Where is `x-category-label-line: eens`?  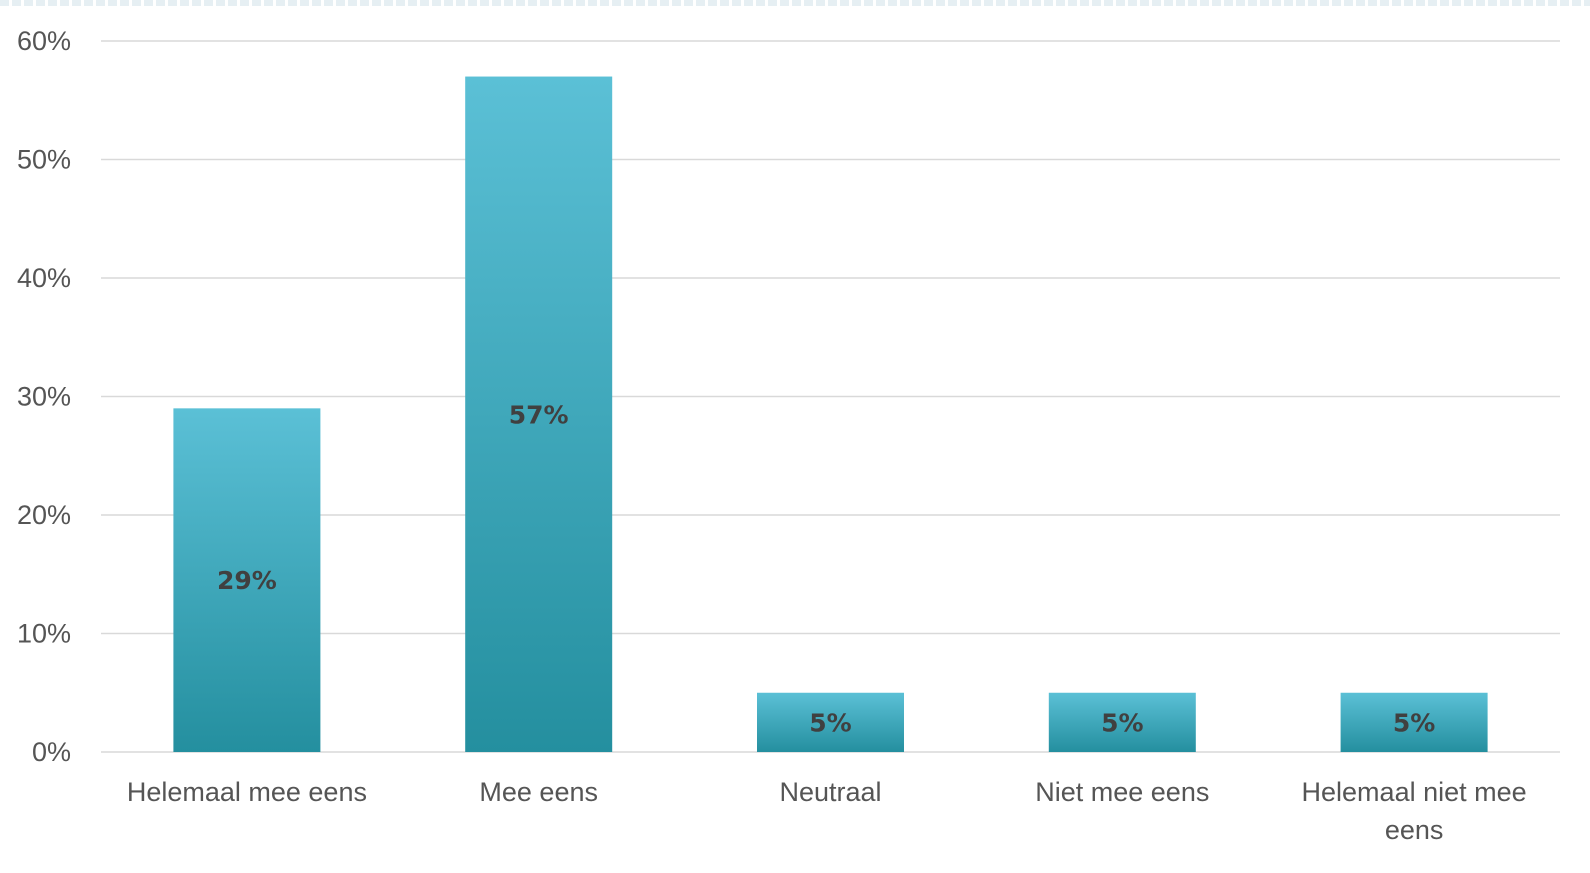 x-category-label-line: eens is located at coordinates (1414, 830).